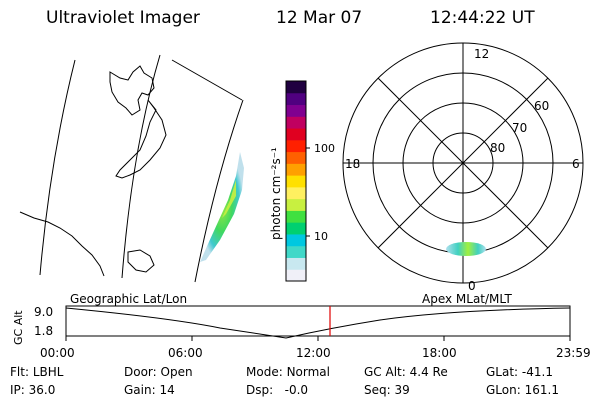  What do you see at coordinates (149, 390) in the screenshot?
I see `status-gain: Gain: 14` at bounding box center [149, 390].